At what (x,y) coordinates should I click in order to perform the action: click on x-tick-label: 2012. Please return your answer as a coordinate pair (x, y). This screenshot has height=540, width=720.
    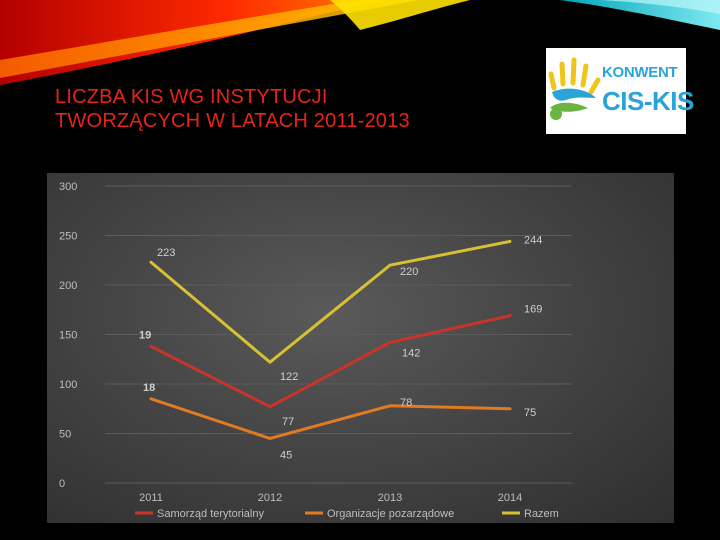
    Looking at the image, I should click on (270, 498).